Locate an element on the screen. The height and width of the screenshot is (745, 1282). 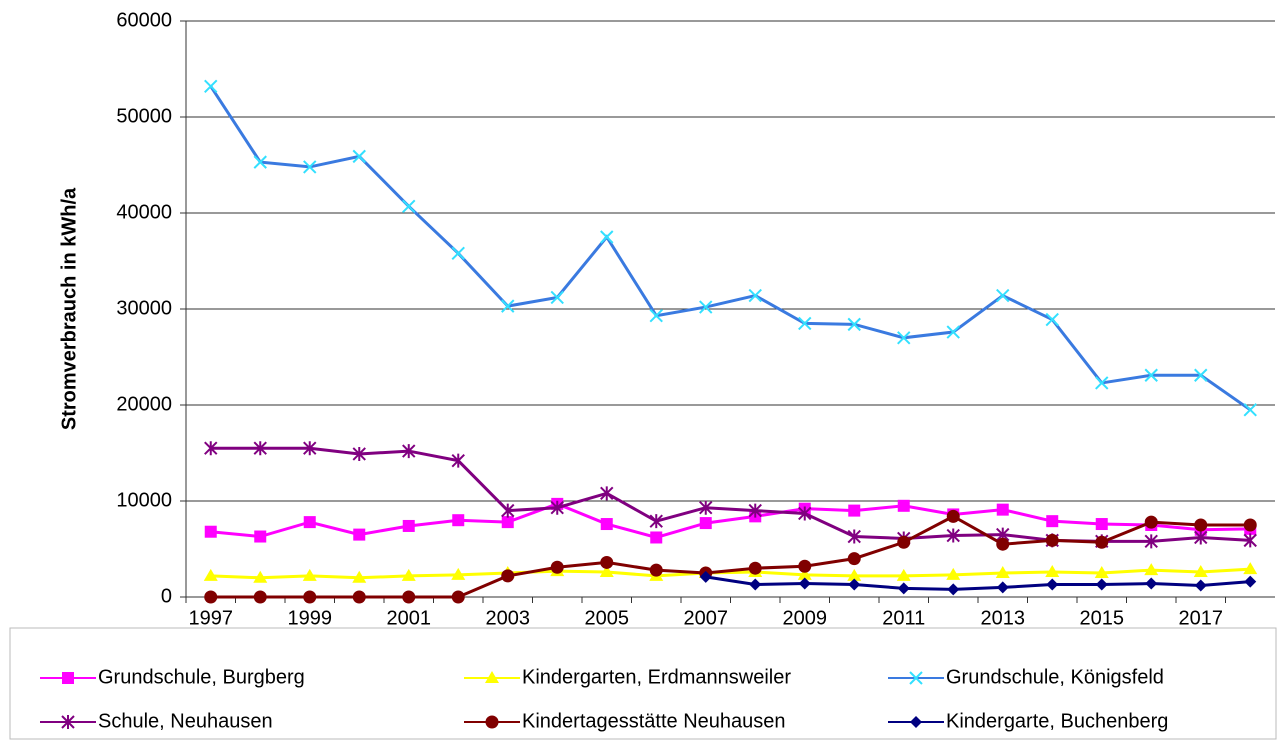
legend-label: Kindergarte, Buchenberg is located at coordinates (1057, 721).